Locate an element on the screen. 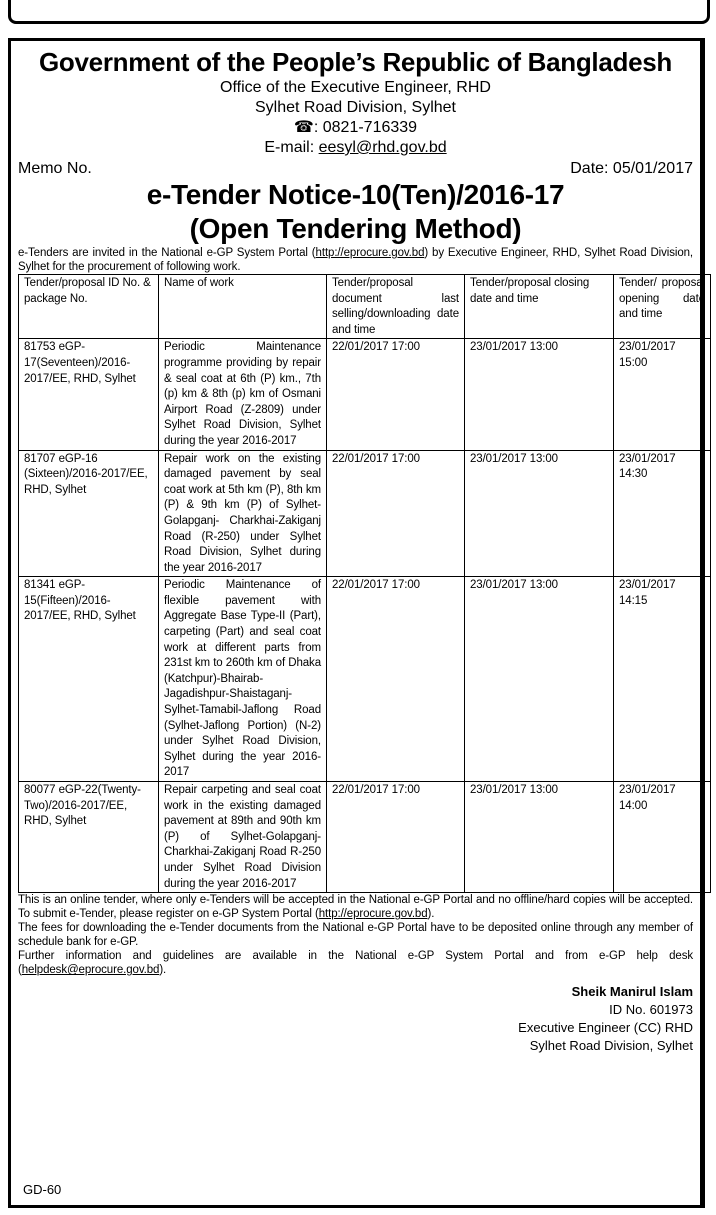  email-link: eesyl@rhd.gov.bd is located at coordinates (382, 147).